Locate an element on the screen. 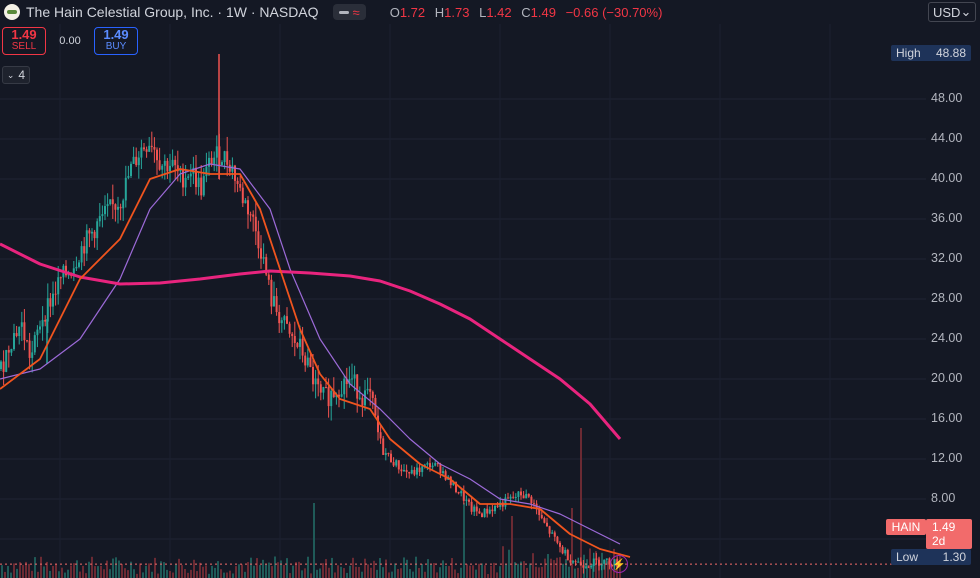 The height and width of the screenshot is (578, 980). indicators-toggle: ⌄ 4 is located at coordinates (16, 75).